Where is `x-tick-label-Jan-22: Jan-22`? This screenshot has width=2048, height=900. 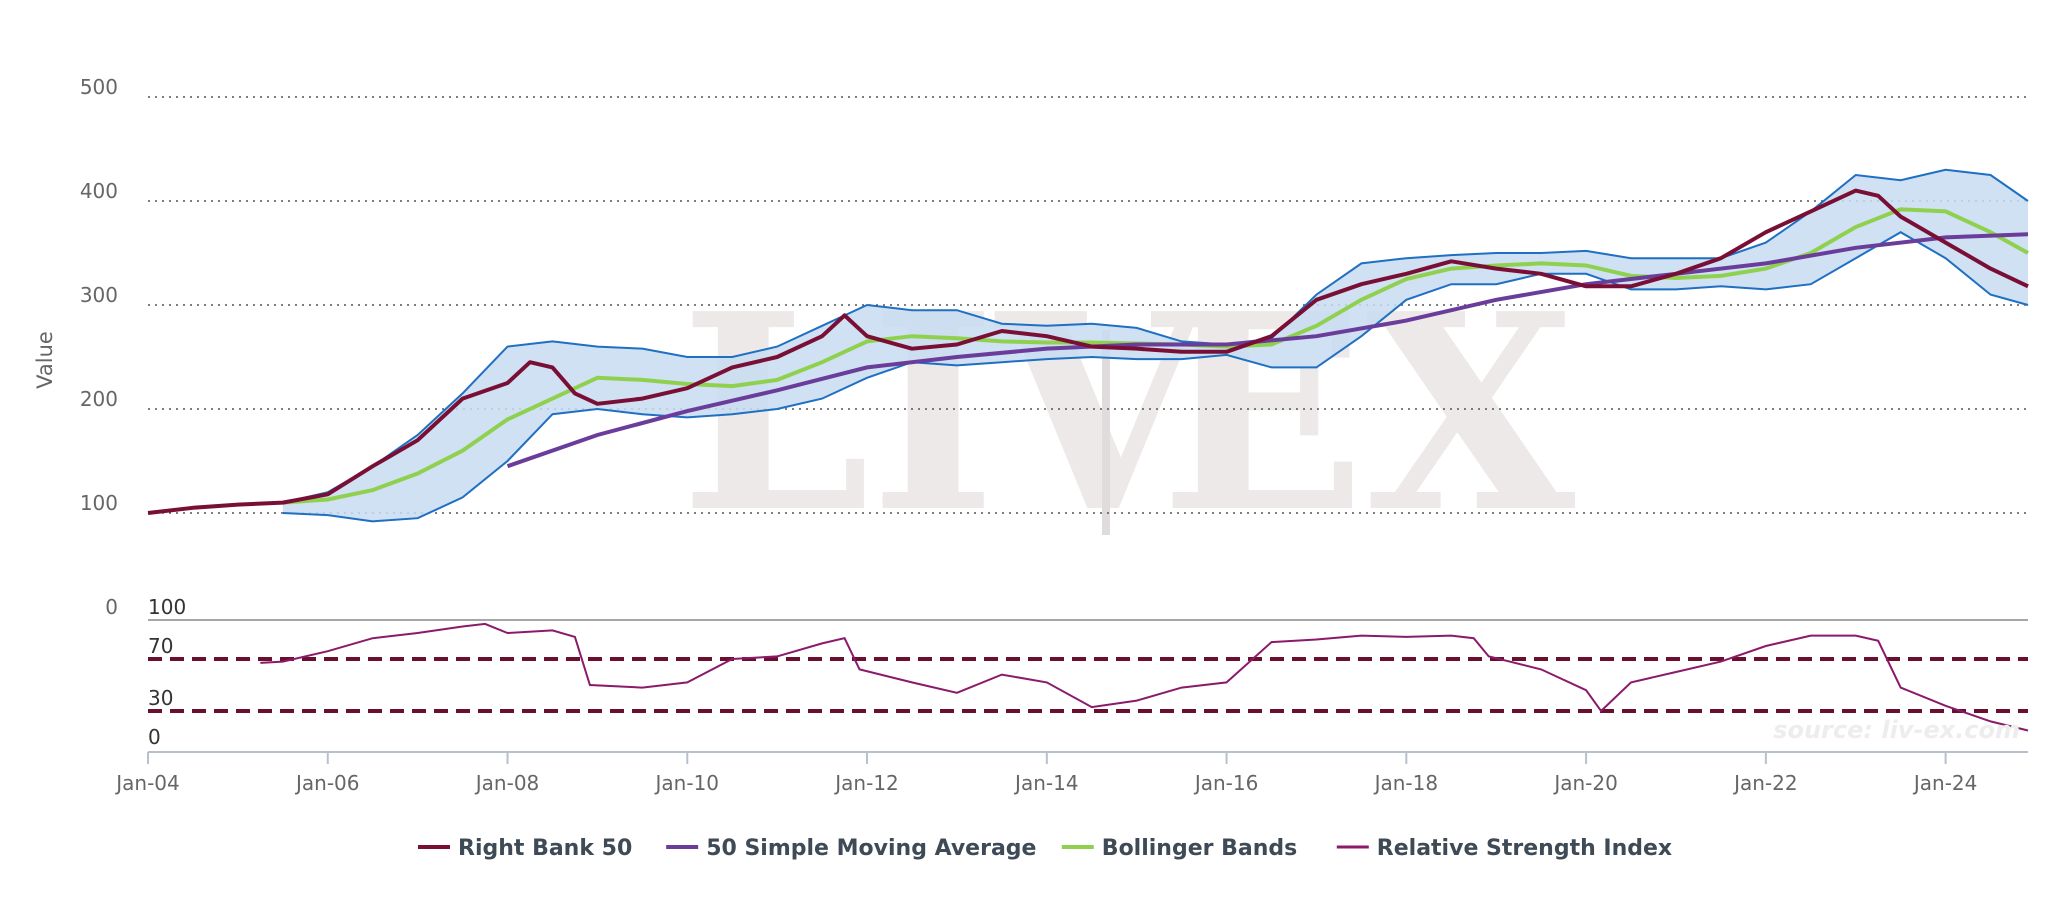
x-tick-label-Jan-22: Jan-22 is located at coordinates (1765, 783).